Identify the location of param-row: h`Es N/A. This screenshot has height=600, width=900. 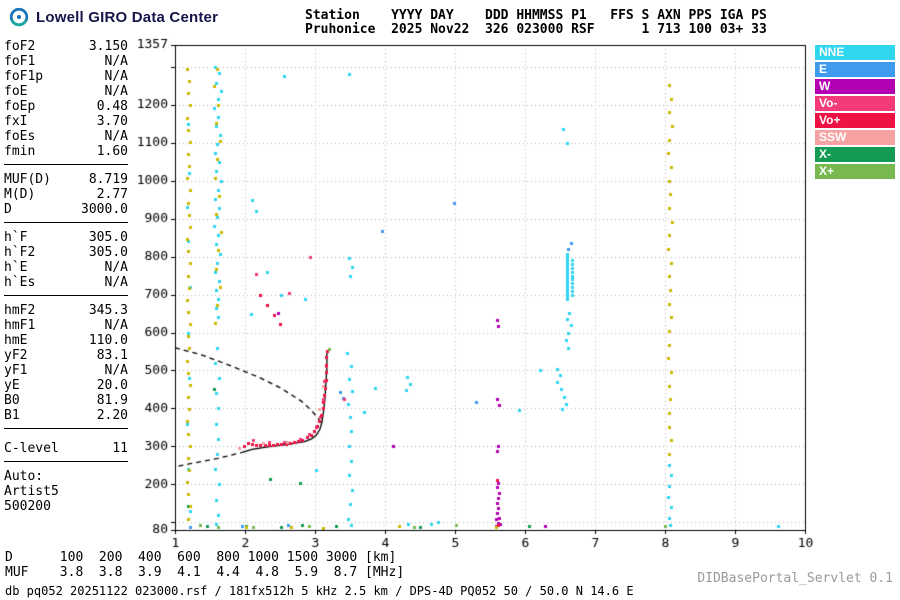
(66, 282).